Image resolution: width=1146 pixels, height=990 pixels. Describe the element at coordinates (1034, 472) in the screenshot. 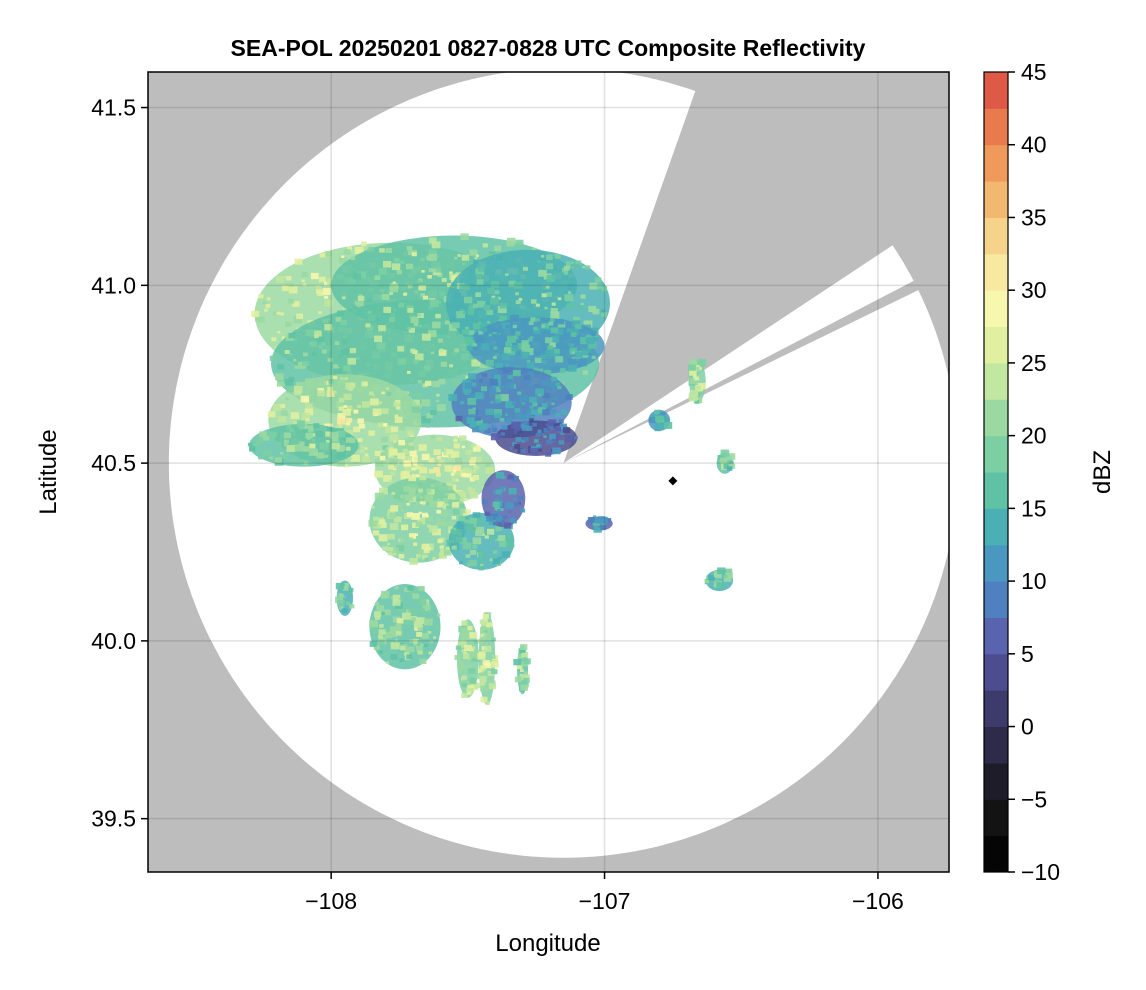

I see `colorbar-ticks: −10 −5 0 5 10 15 20 25 30 35 40 45` at that location.